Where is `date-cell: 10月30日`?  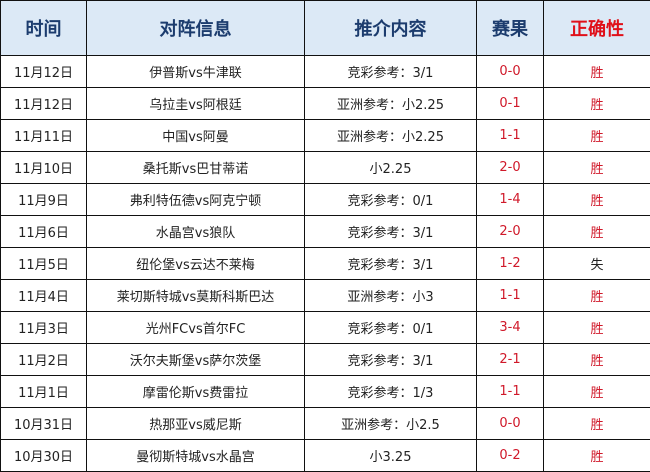
date-cell: 10月30日 is located at coordinates (43, 455).